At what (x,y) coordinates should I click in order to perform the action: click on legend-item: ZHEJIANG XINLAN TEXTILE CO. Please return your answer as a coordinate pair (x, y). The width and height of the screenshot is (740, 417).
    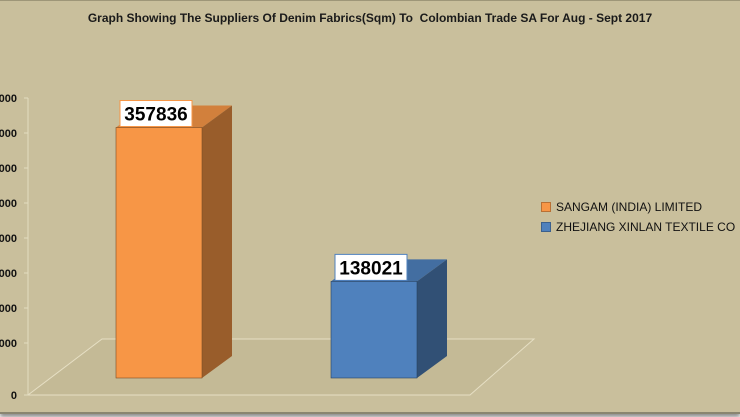
    Looking at the image, I should click on (640, 227).